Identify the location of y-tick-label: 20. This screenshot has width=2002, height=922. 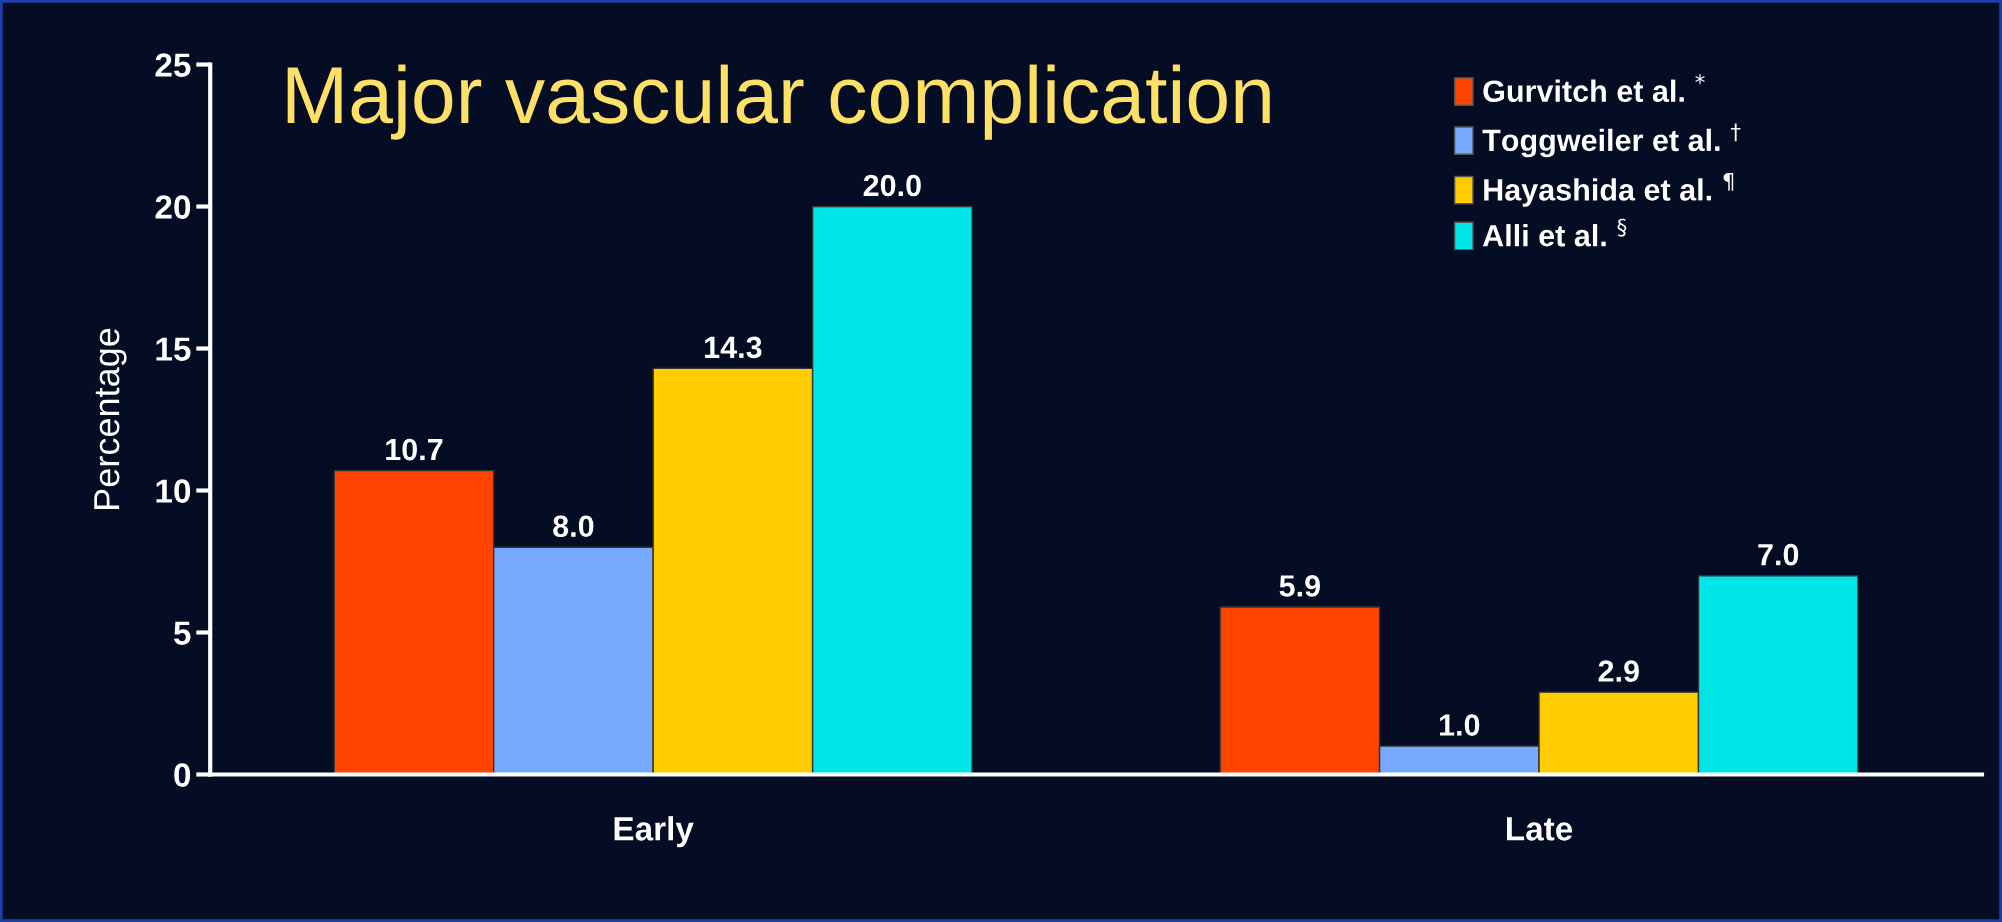
(173, 207).